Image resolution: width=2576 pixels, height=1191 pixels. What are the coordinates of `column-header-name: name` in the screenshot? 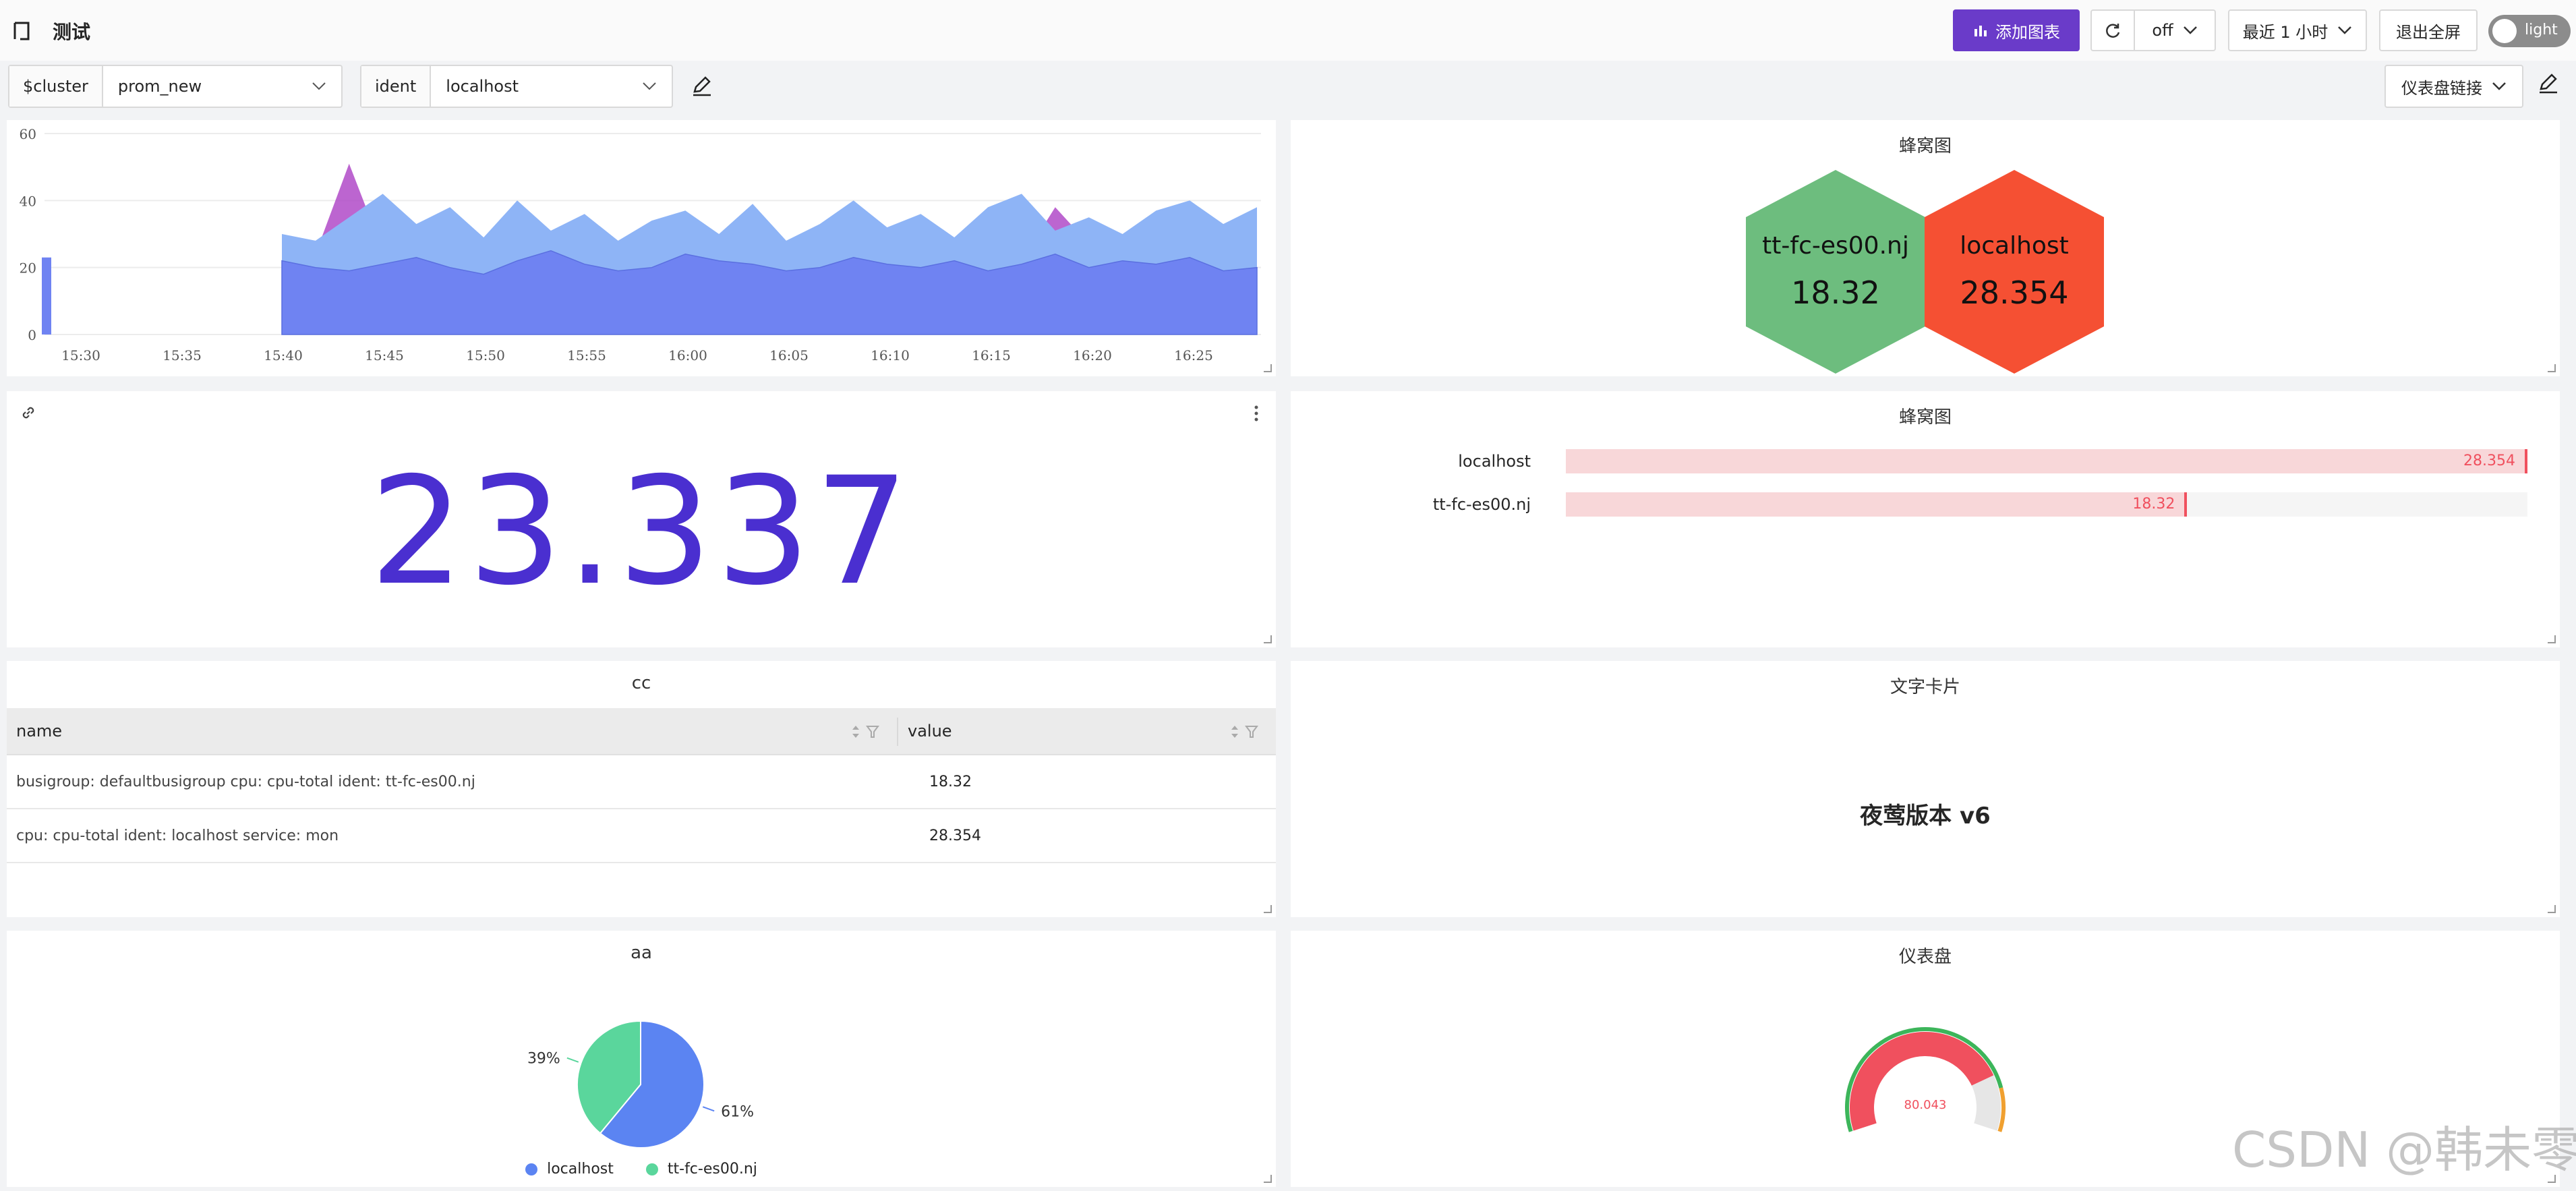 It's located at (39, 731).